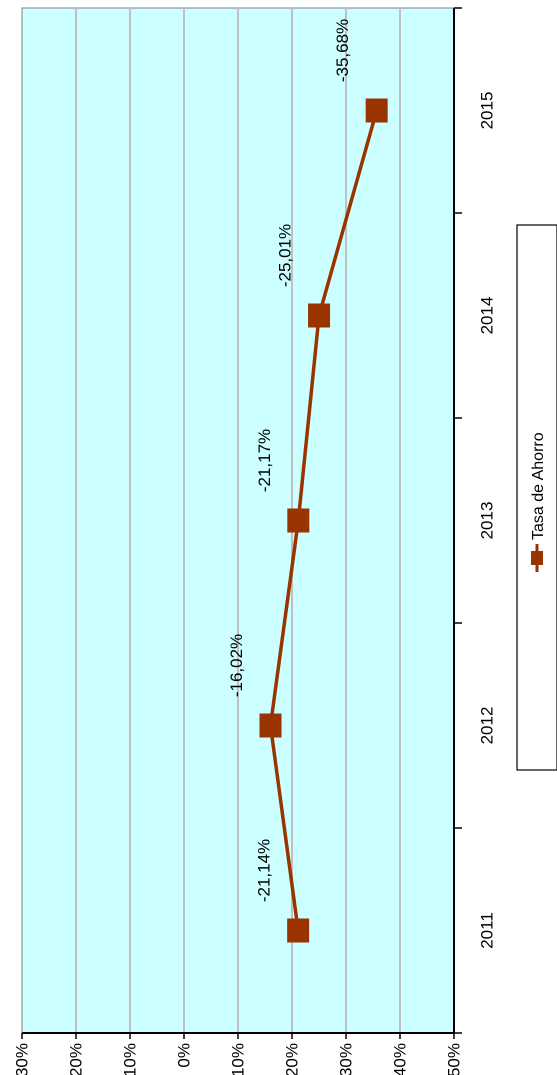  Describe the element at coordinates (264, 870) in the screenshot. I see `data-label: -21,14%` at that location.